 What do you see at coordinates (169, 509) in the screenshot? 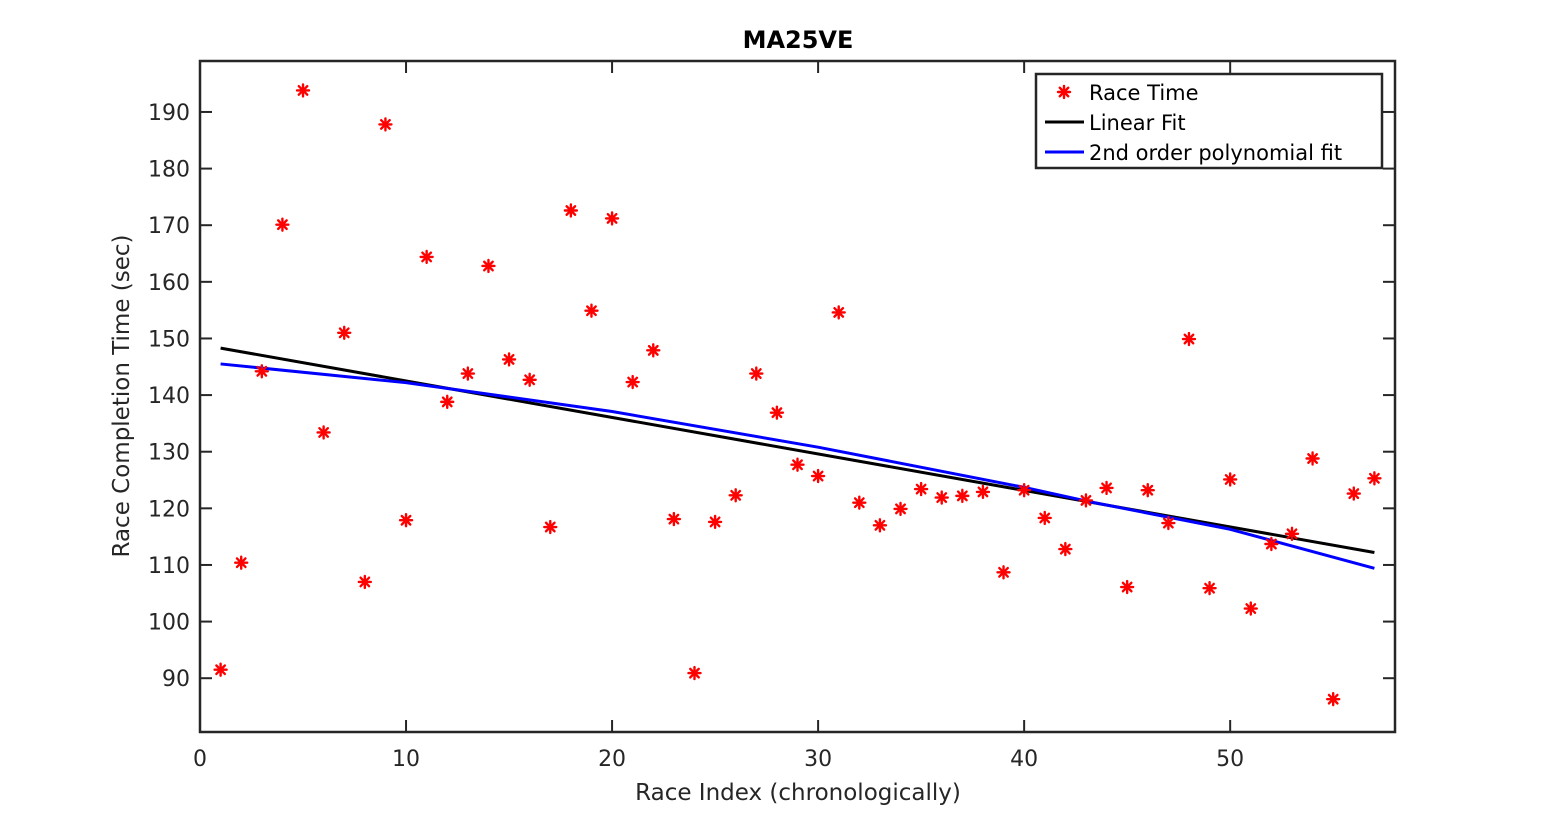
I see `y-tick-label: 120` at bounding box center [169, 509].